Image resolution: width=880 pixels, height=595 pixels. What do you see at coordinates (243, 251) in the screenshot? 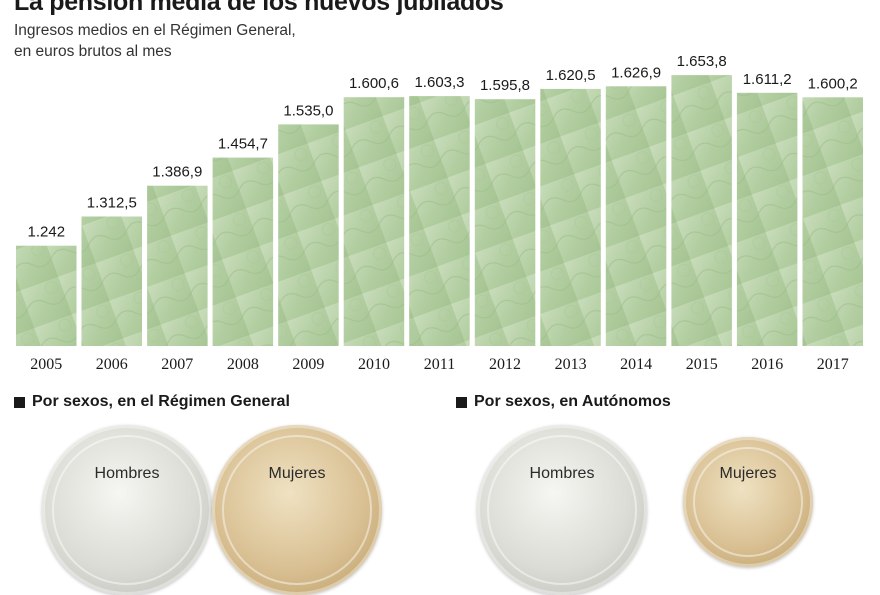
I see `bar-2008` at bounding box center [243, 251].